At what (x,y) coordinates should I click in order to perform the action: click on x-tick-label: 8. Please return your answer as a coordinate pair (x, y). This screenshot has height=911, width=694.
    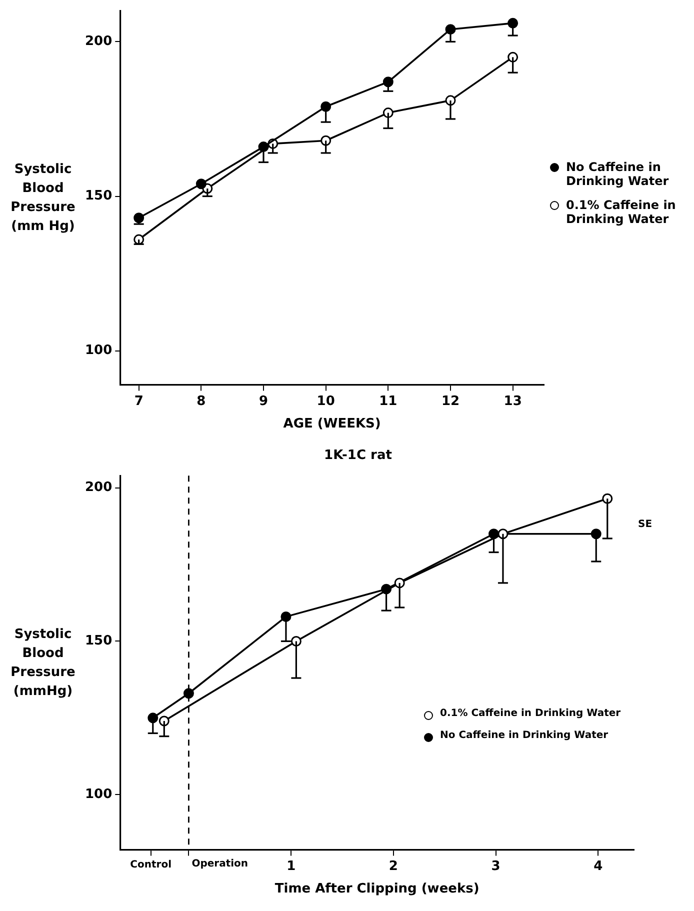
    Looking at the image, I should click on (201, 401).